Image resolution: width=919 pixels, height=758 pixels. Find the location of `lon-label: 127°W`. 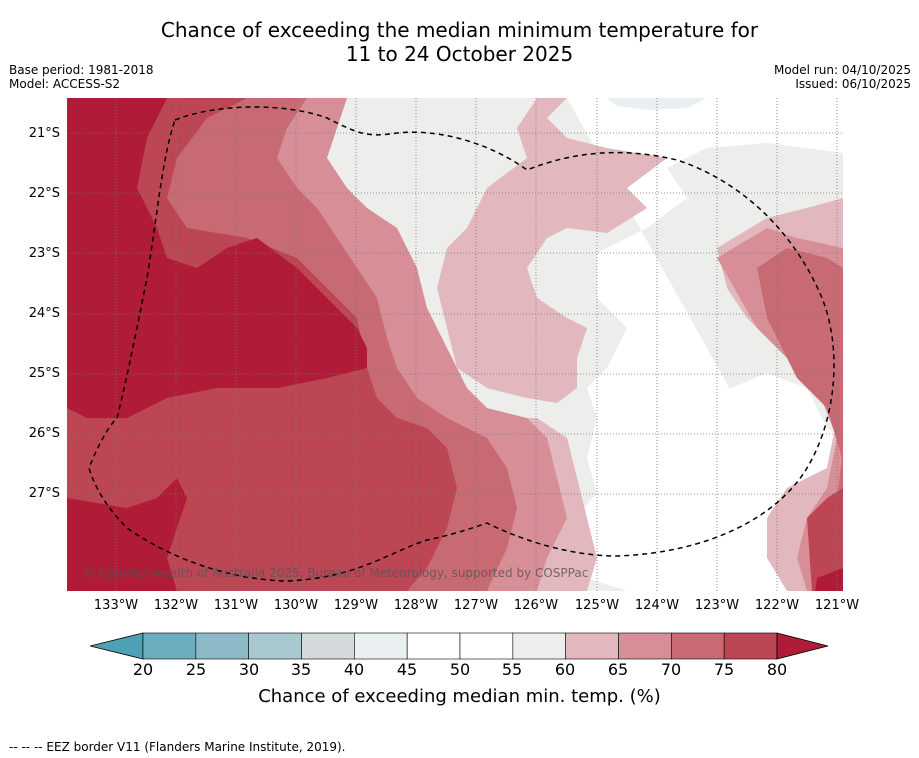

lon-label: 127°W is located at coordinates (476, 605).